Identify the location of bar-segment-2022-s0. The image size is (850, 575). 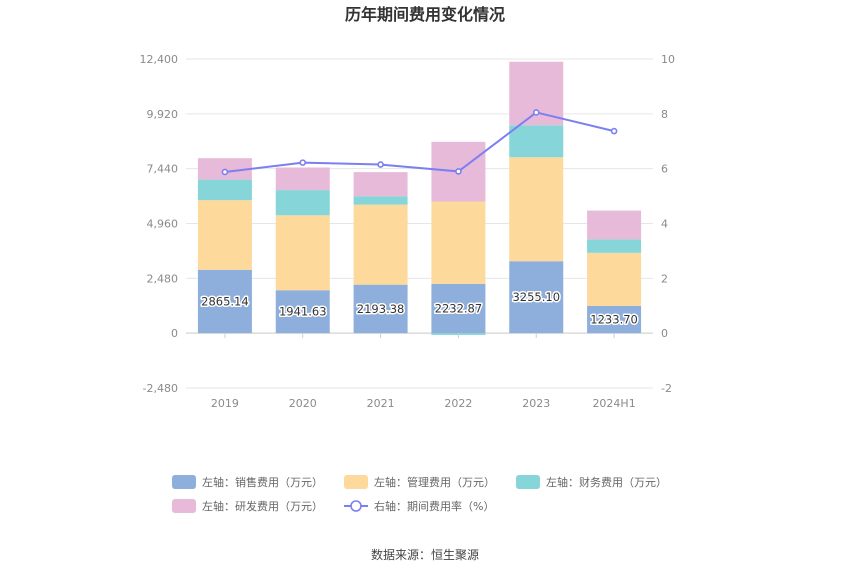
(458, 308).